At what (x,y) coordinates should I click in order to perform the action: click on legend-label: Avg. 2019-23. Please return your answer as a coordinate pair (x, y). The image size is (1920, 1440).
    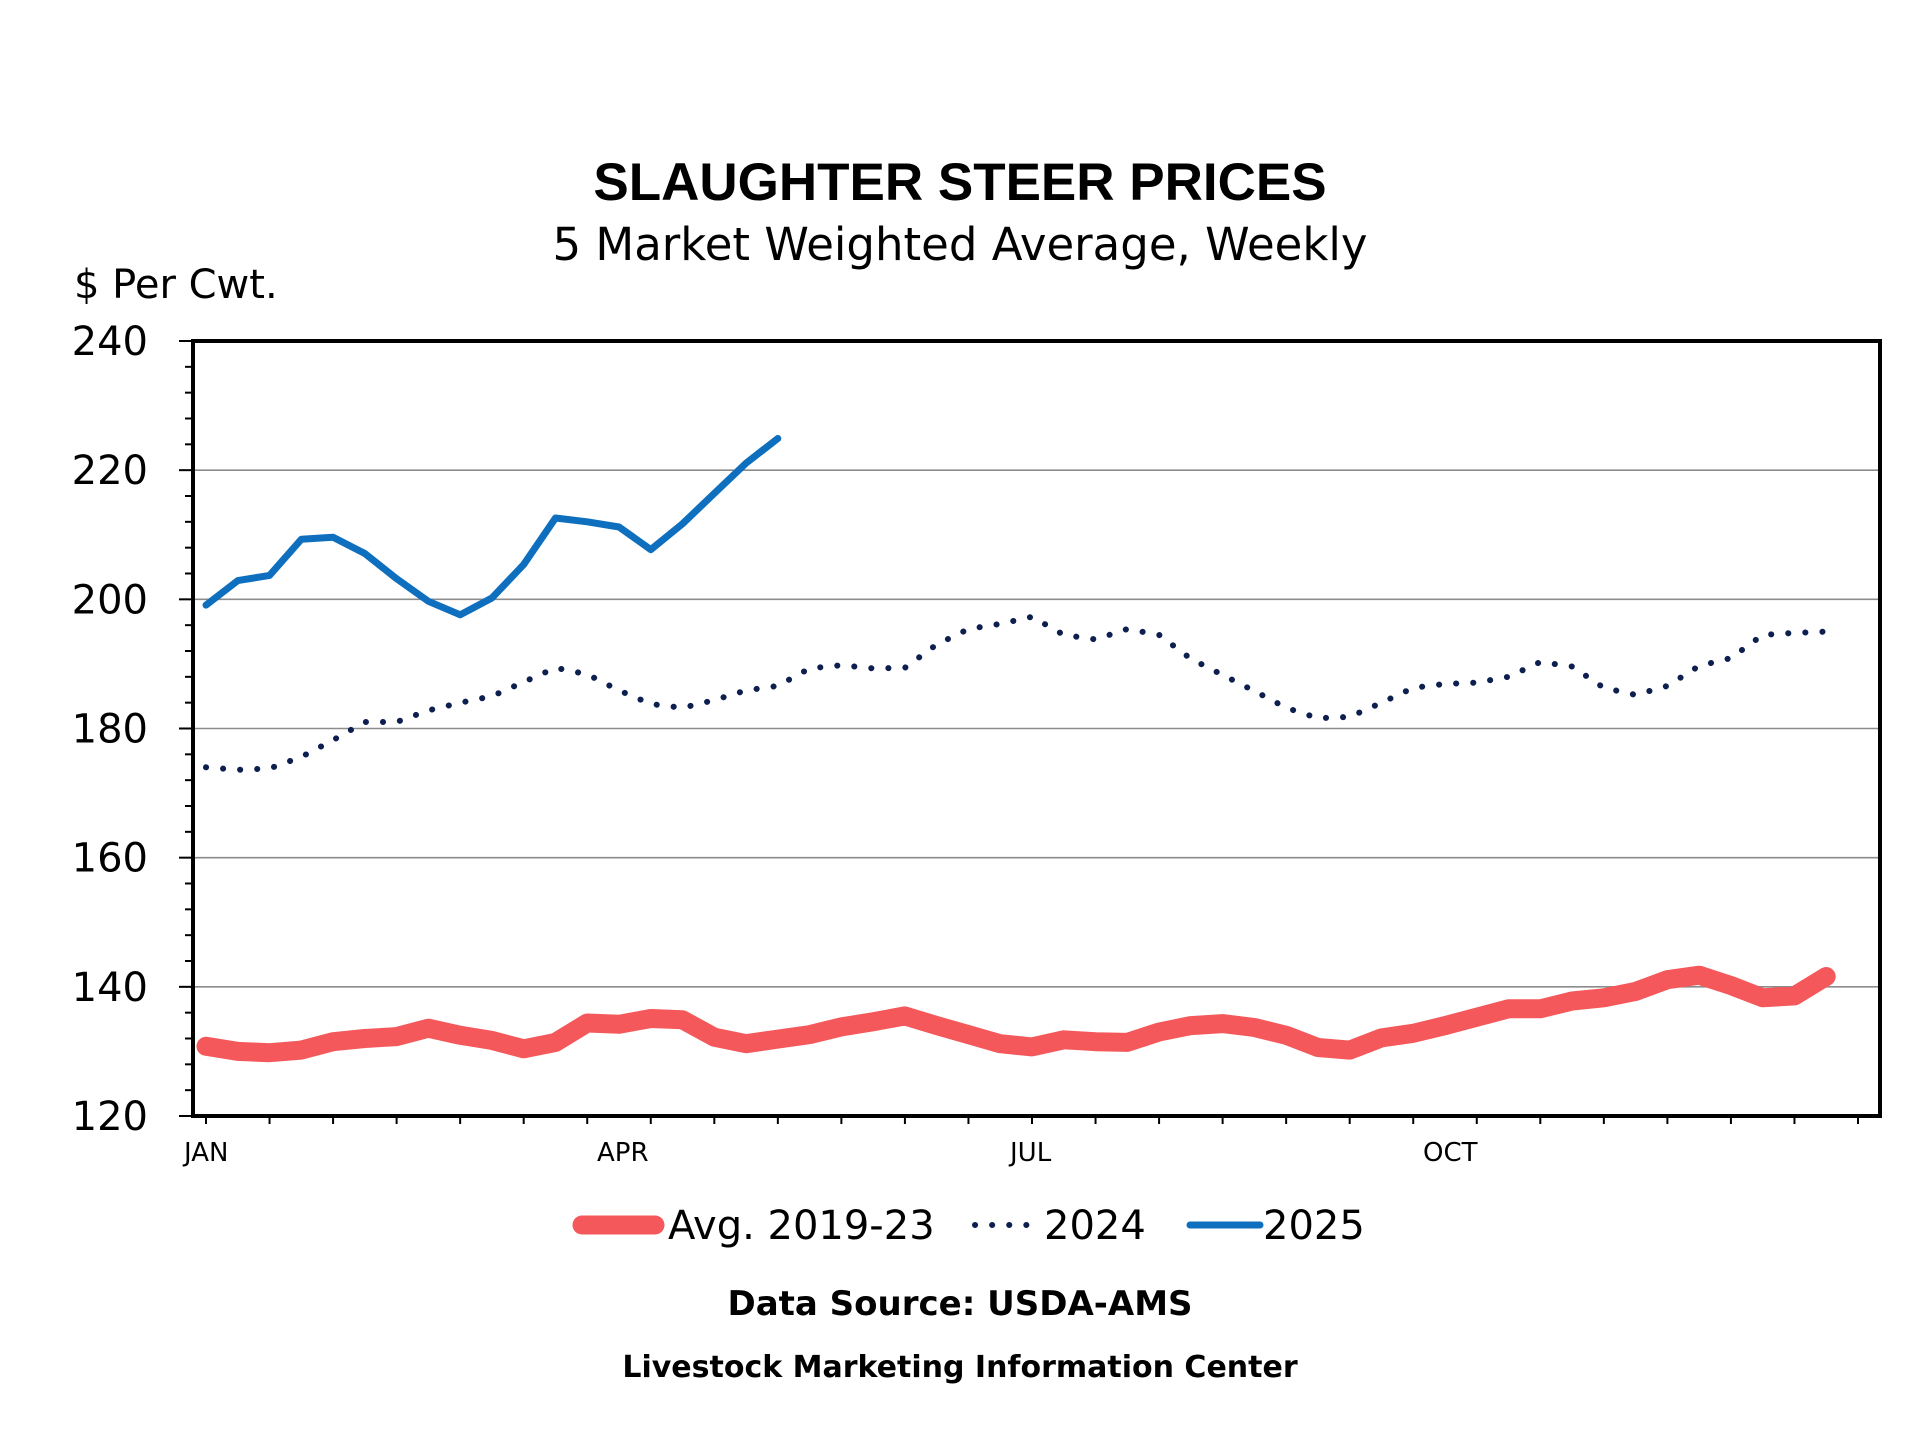
    Looking at the image, I should click on (801, 1226).